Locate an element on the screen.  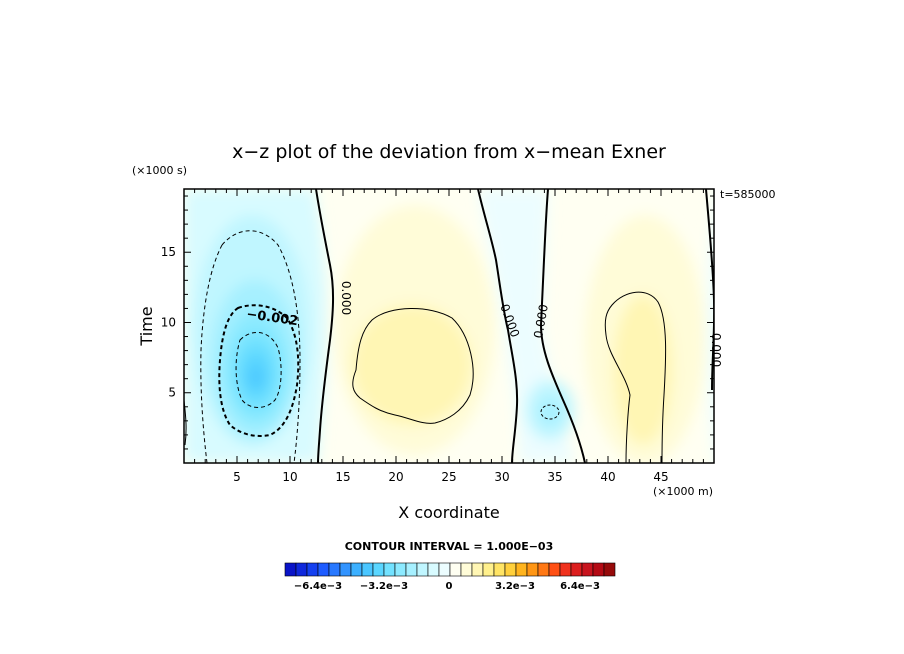
contour-label-zero-4: 0.000 is located at coordinates (716, 350).